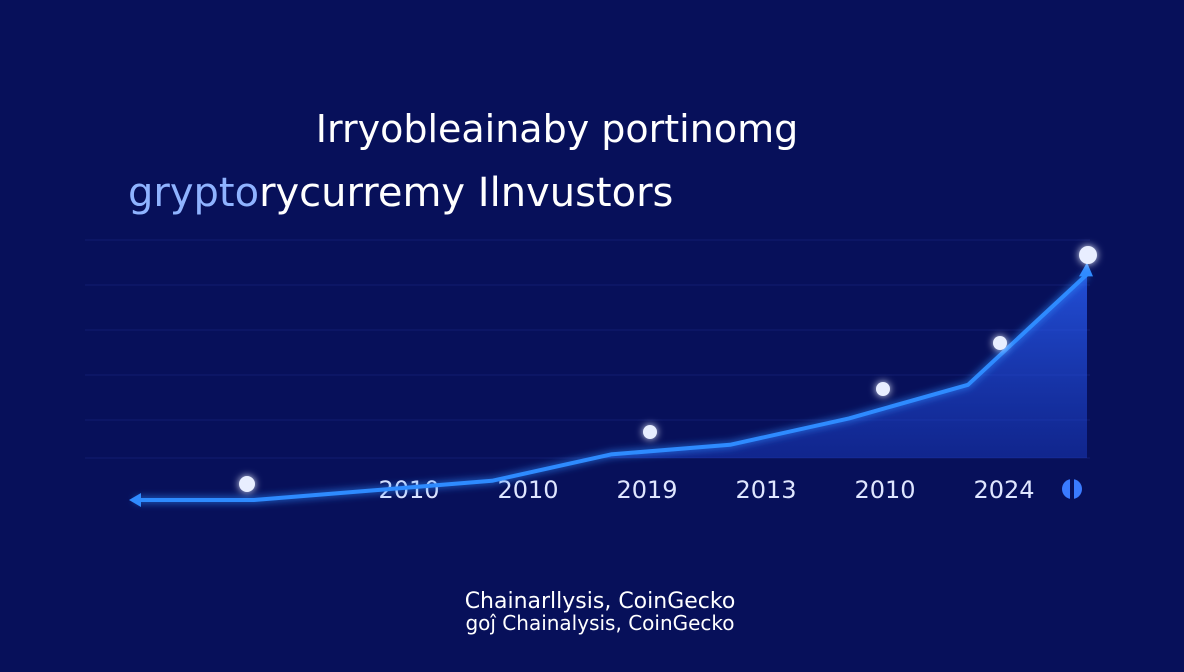  I want to click on x-tick-label: 2024, so click(1003, 490).